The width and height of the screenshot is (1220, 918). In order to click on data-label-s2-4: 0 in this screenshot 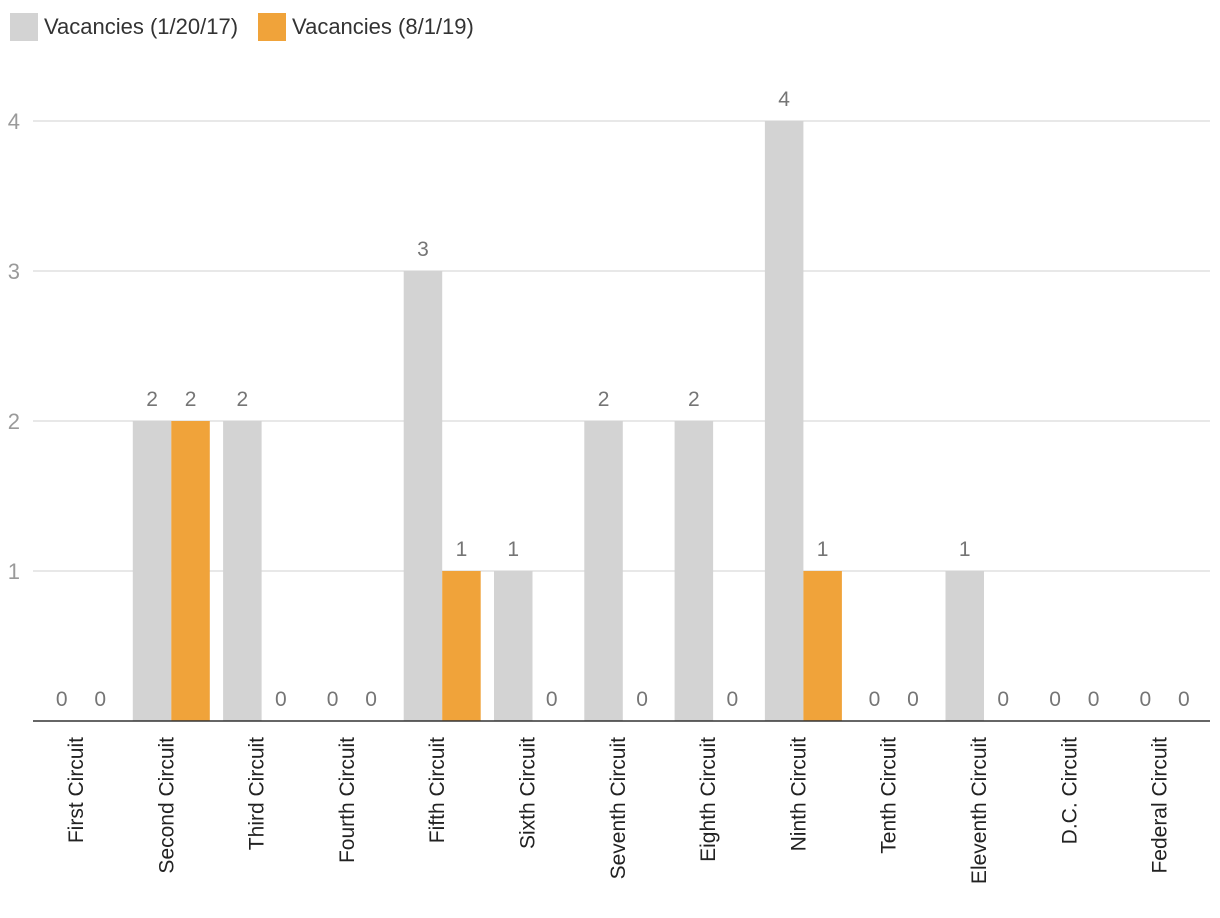, I will do `click(371, 699)`.